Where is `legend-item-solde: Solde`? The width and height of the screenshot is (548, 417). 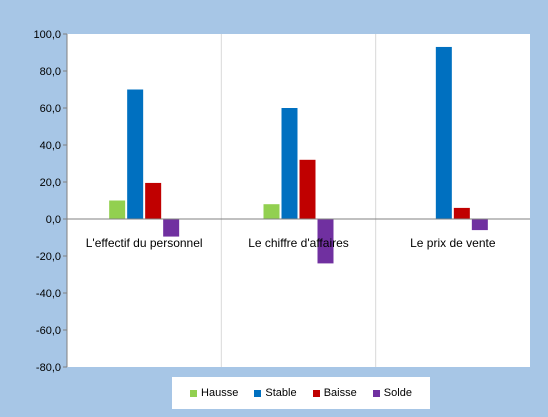 legend-item-solde: Solde is located at coordinates (392, 393).